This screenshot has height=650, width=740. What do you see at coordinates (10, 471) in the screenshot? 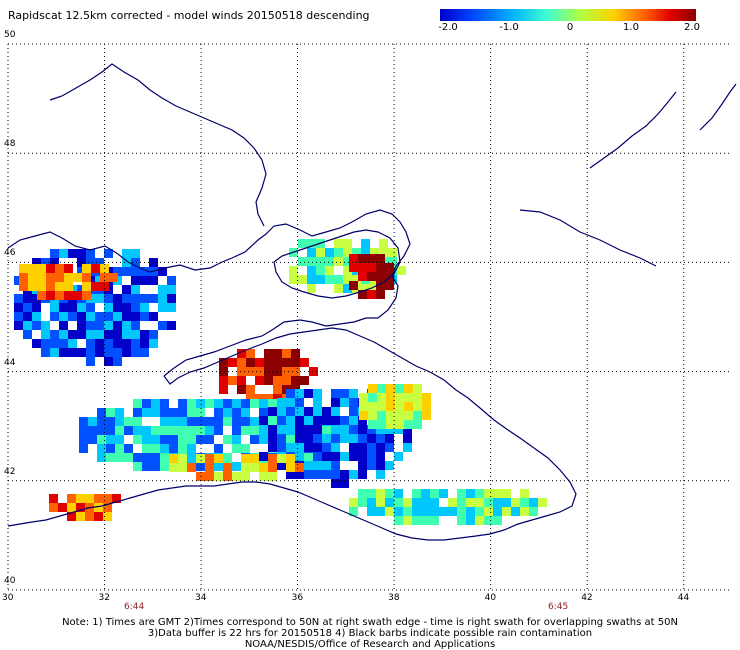
I see `lat-tick-label: 42` at bounding box center [10, 471].